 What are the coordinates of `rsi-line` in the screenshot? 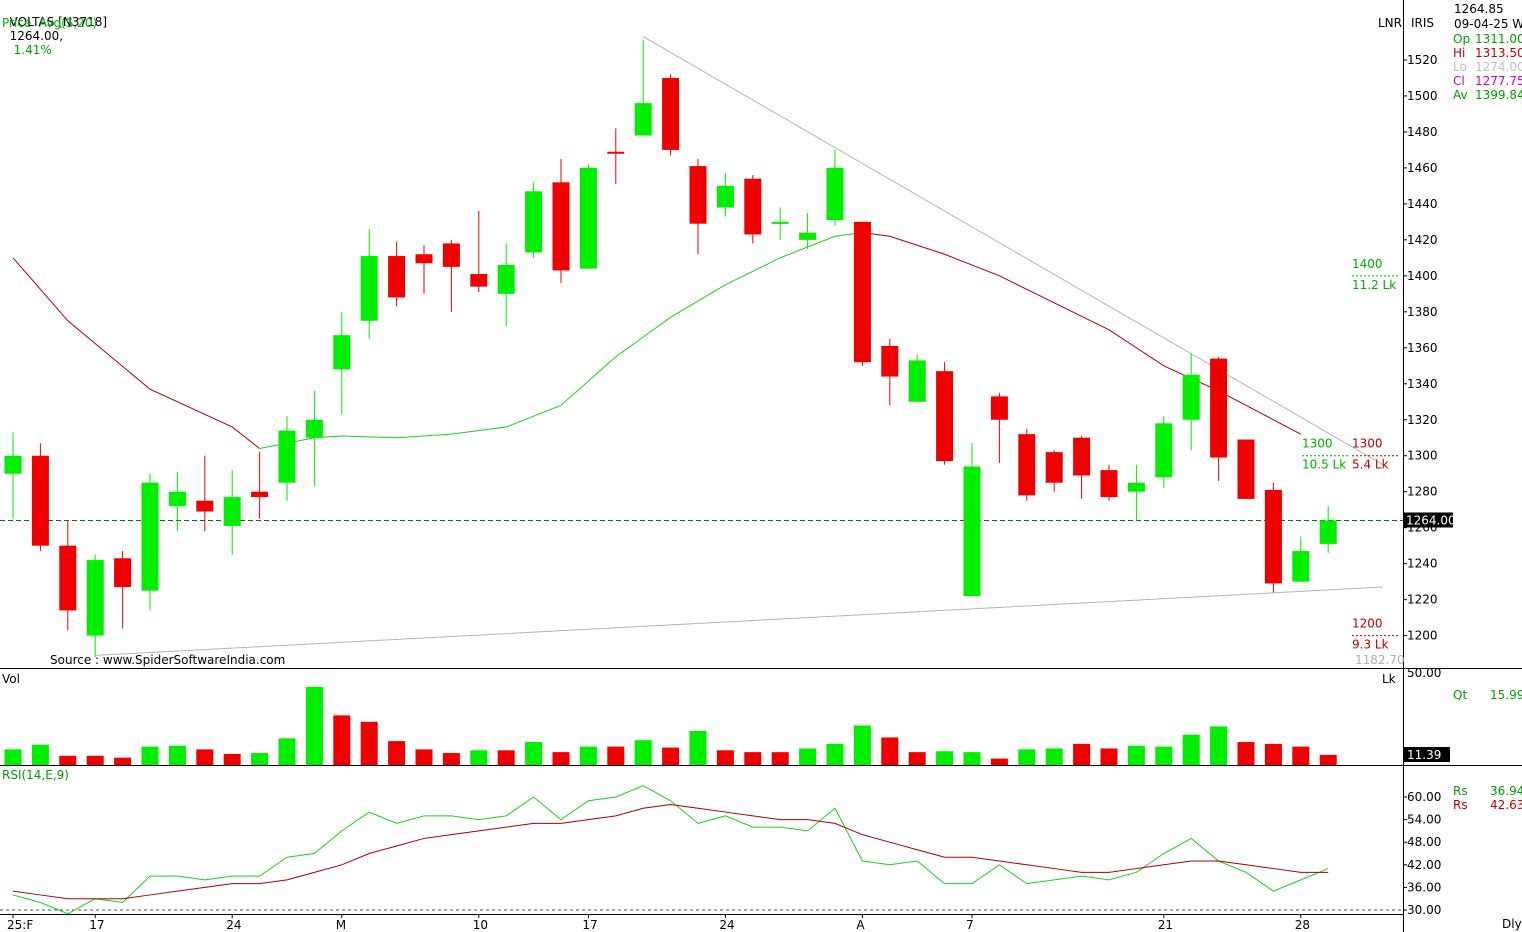 It's located at (670, 850).